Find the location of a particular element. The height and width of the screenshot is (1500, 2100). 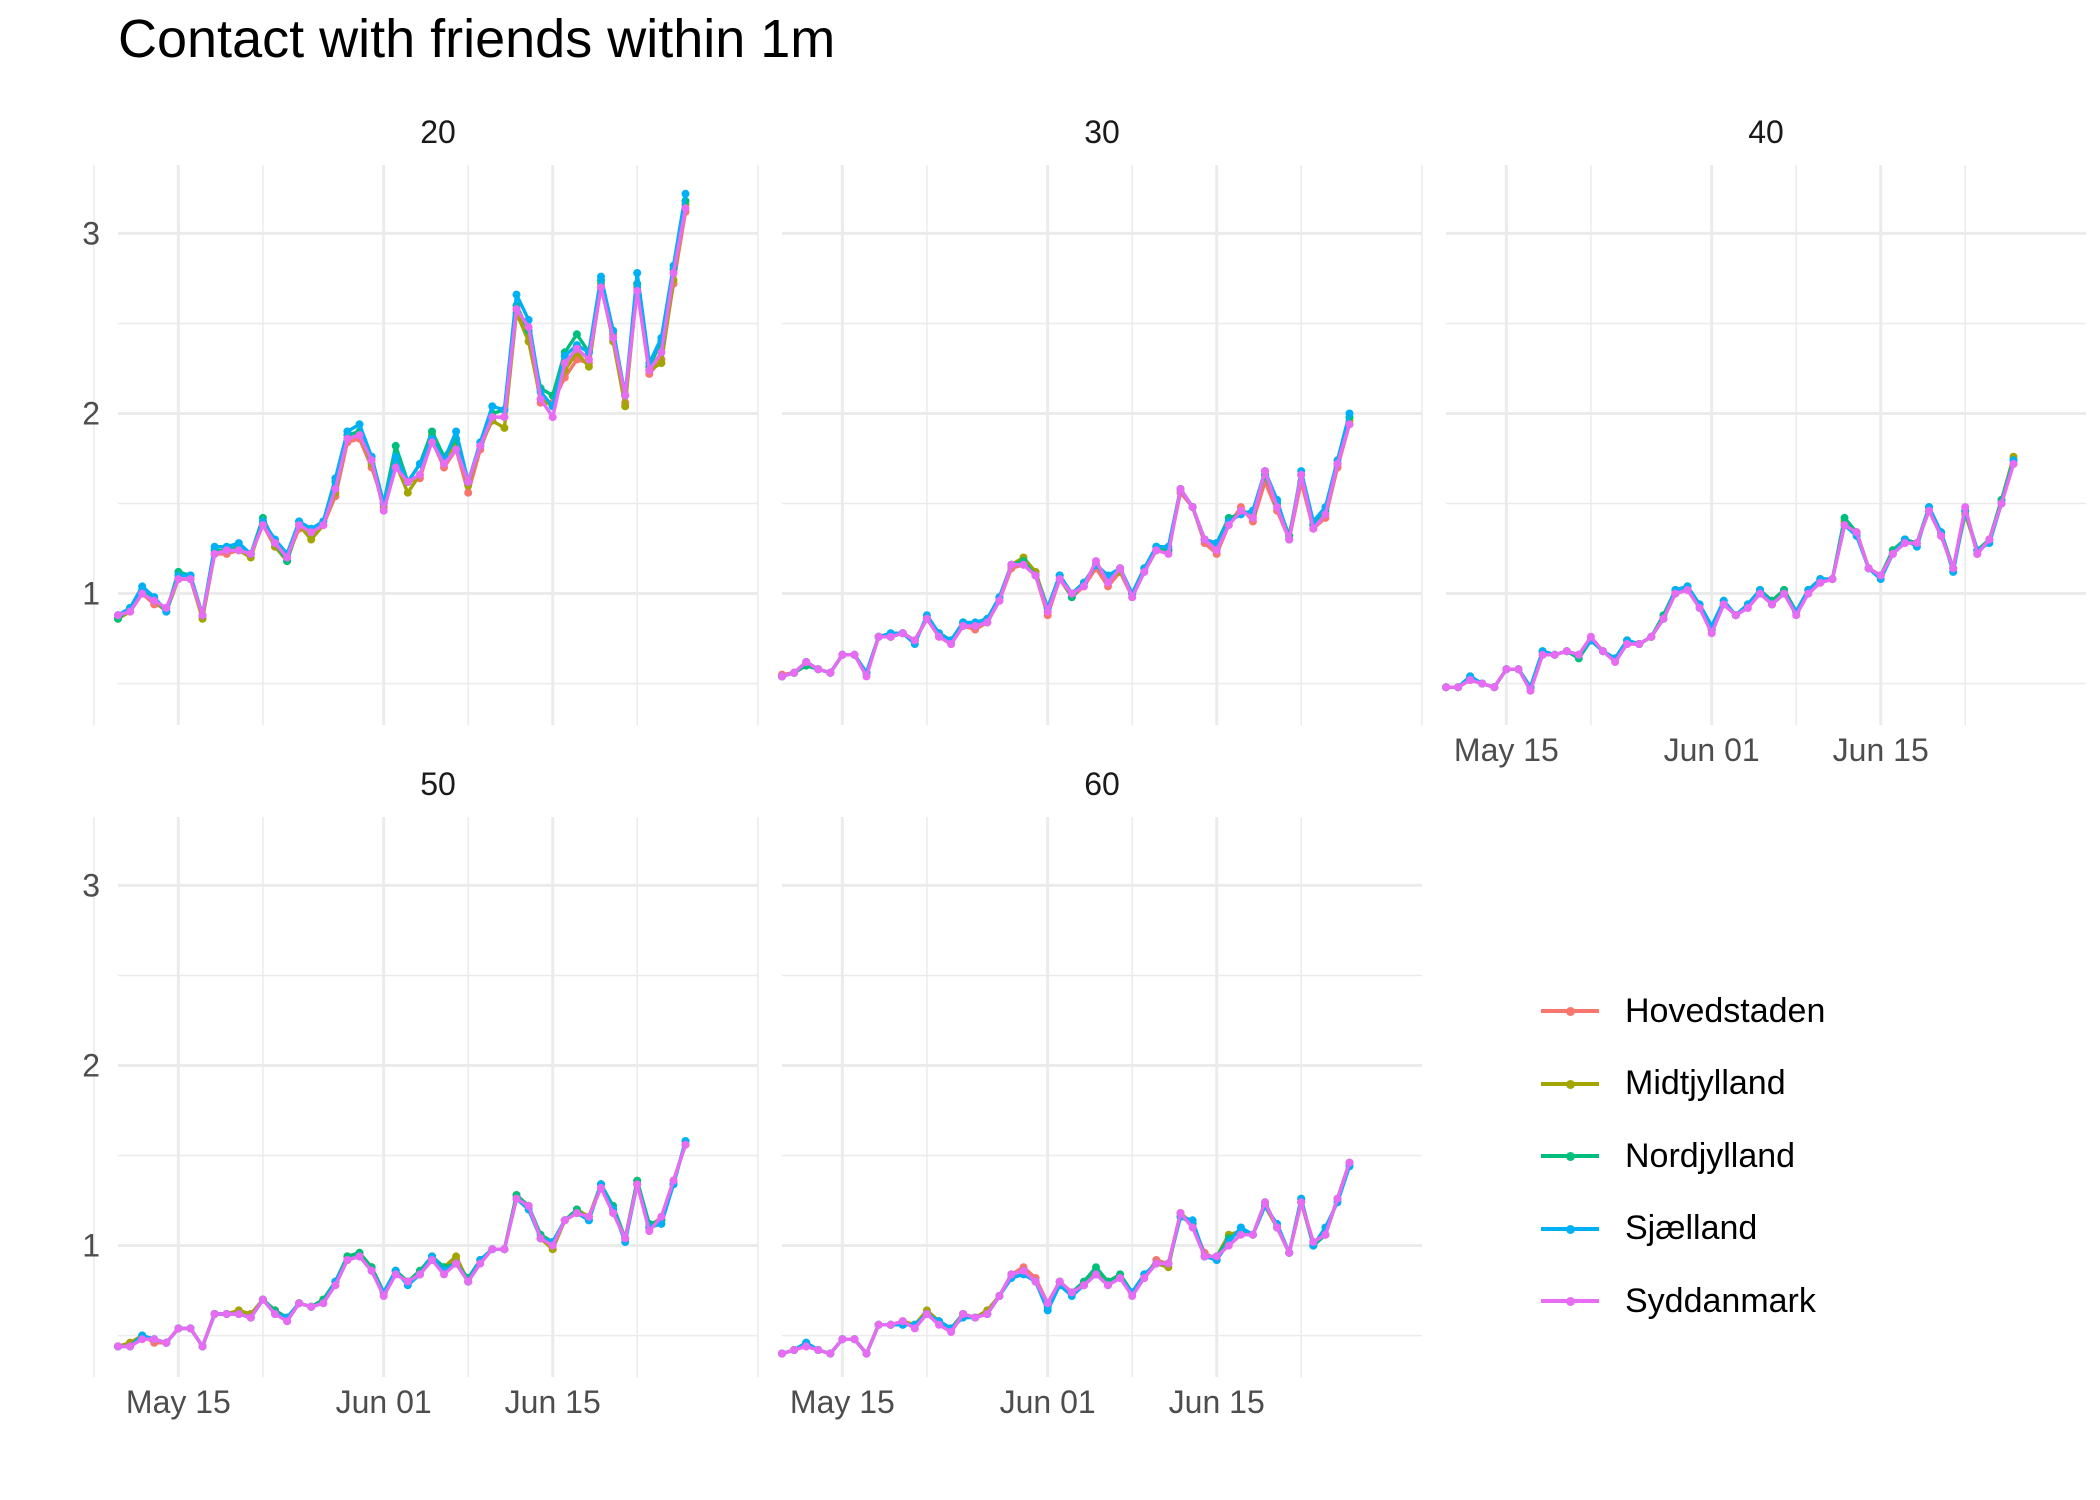

series-line-nordjylland is located at coordinates (403, 1244).